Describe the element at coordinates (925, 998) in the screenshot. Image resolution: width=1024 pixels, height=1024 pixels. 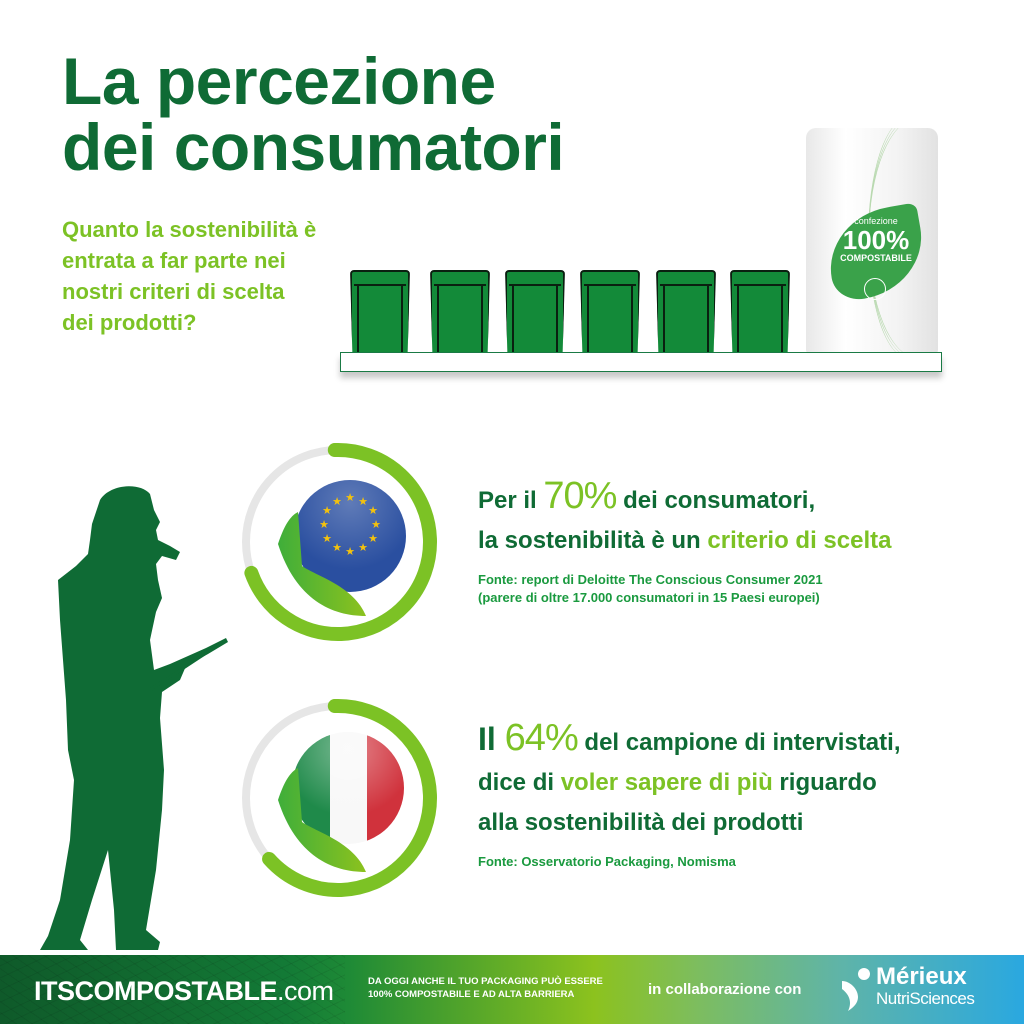
I see `partner-sub: NutriSciences` at that location.